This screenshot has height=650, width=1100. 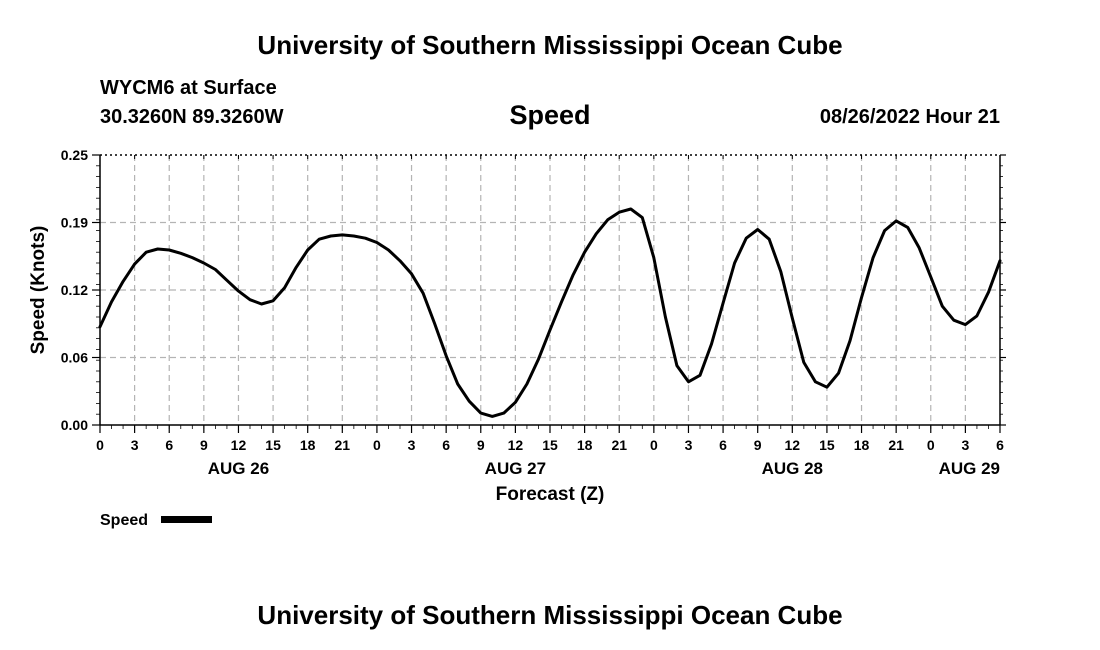 I want to click on y-tick-label: 0.25, so click(x=74, y=155).